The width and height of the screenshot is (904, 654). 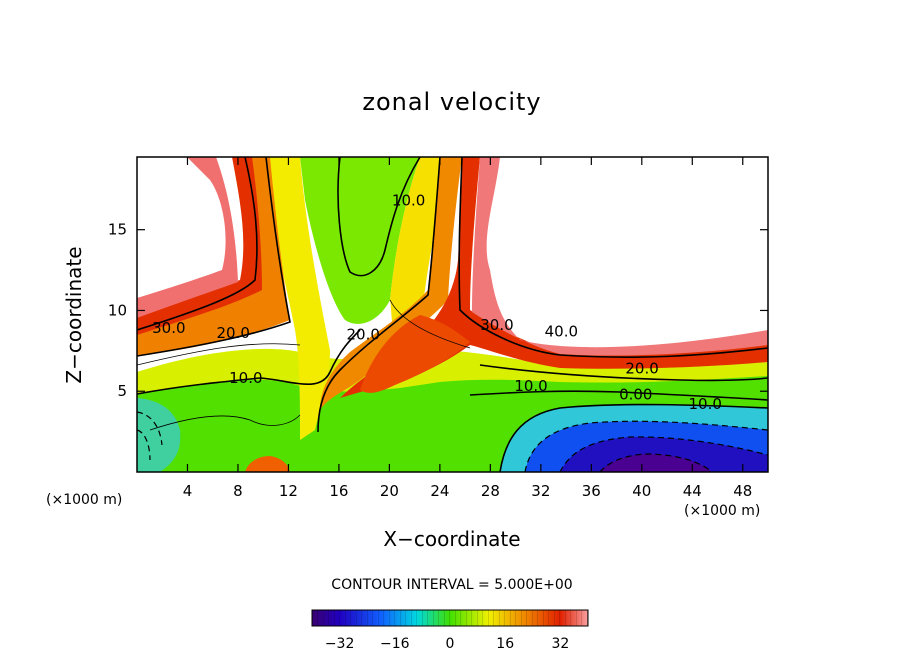 I want to click on x-tick-label: 4, so click(x=188, y=491).